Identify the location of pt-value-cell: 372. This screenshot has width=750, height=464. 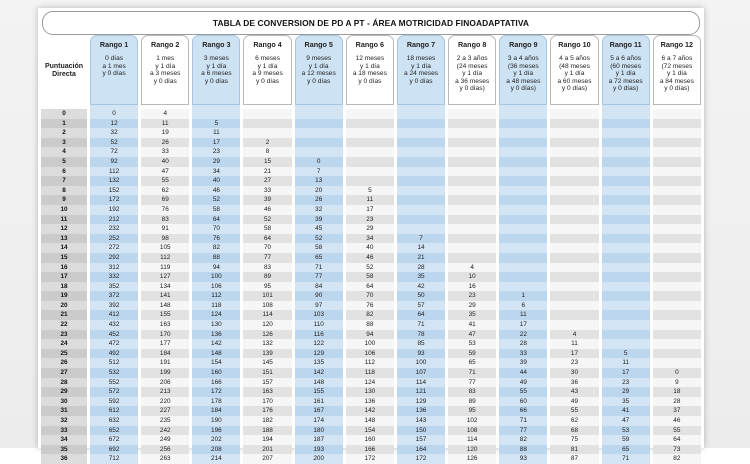
(114, 296).